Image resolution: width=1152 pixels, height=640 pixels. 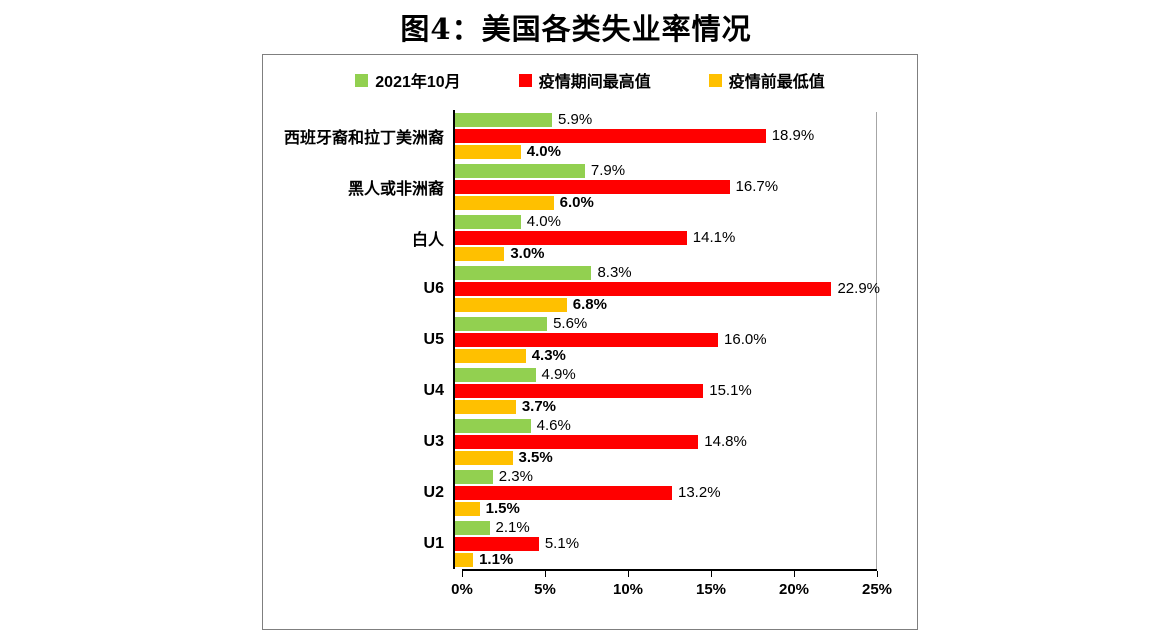 What do you see at coordinates (525, 80) in the screenshot?
I see `legend-marker-red-icon` at bounding box center [525, 80].